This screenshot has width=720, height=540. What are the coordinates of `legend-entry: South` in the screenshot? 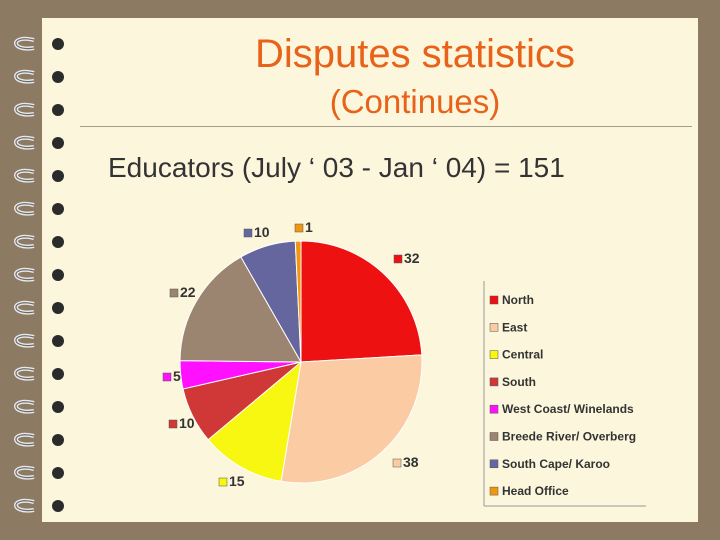 It's located at (519, 382).